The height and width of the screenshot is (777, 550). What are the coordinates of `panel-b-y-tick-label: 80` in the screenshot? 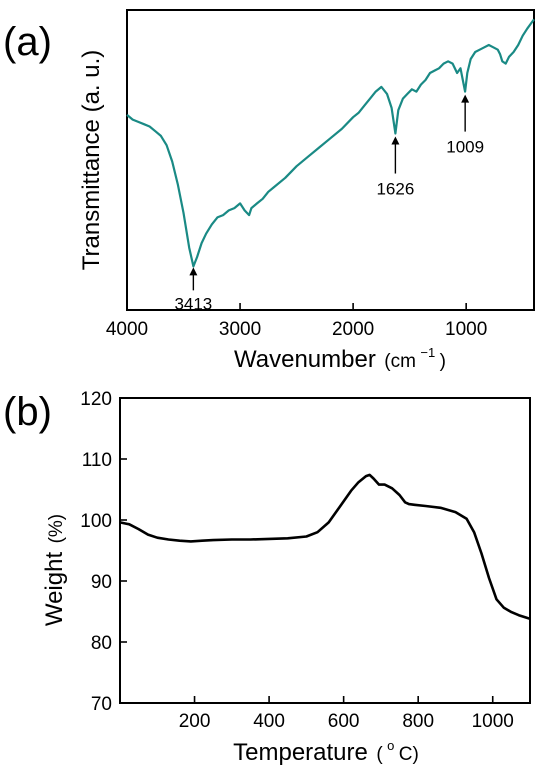 It's located at (101, 643).